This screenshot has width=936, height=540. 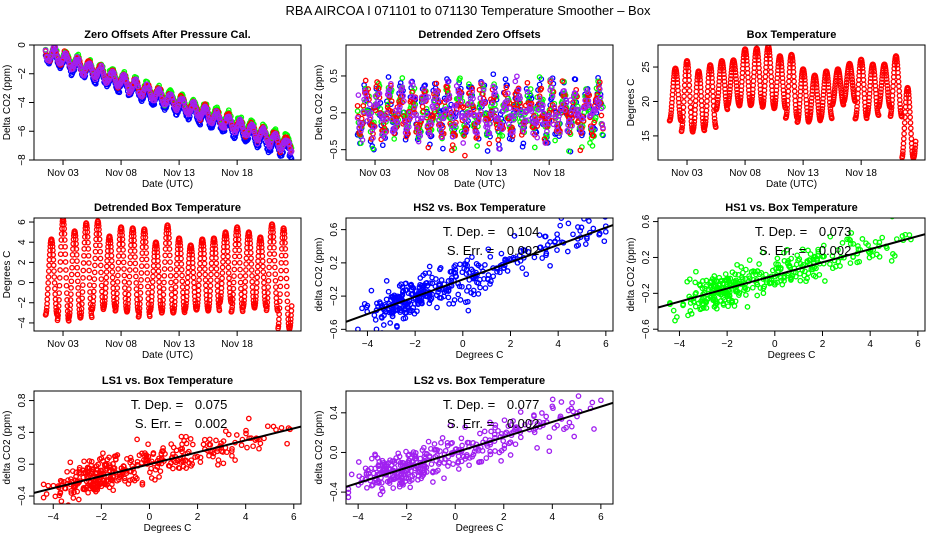 I want to click on y-tick-label: 4, so click(x=22, y=242).